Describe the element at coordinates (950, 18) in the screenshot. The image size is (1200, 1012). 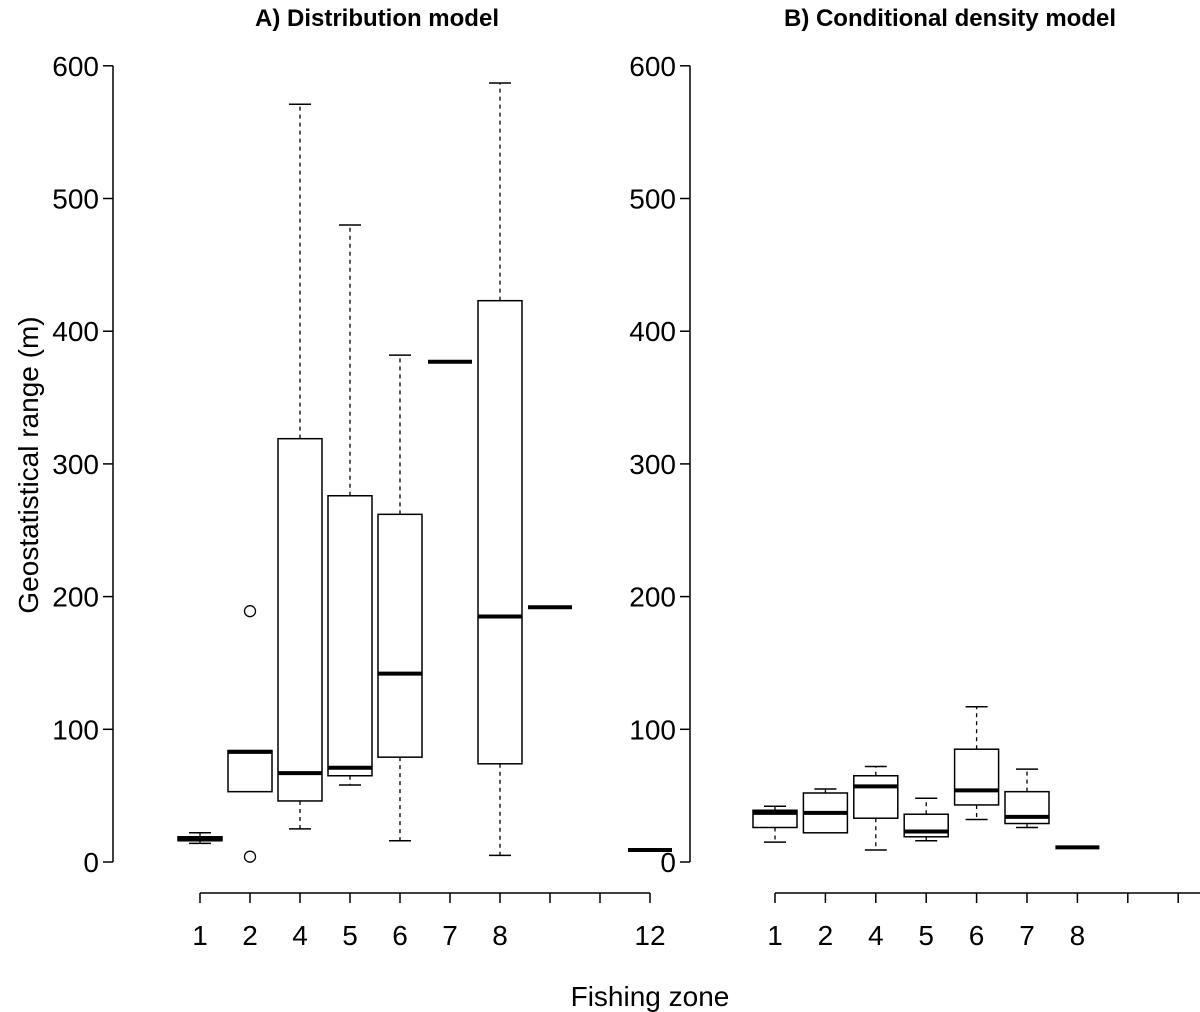
I see `panel-title: B) Conditional density model` at that location.